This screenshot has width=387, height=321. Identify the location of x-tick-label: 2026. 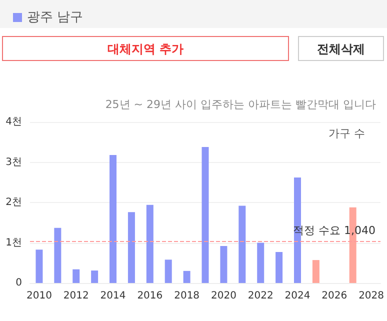
(335, 296).